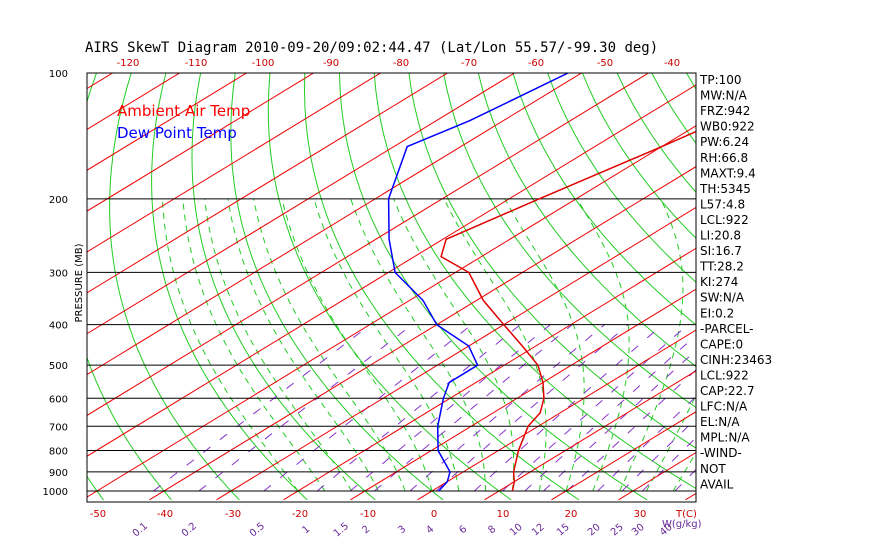  Describe the element at coordinates (686, 514) in the screenshot. I see `temperature-axis-label: T(C)` at that location.